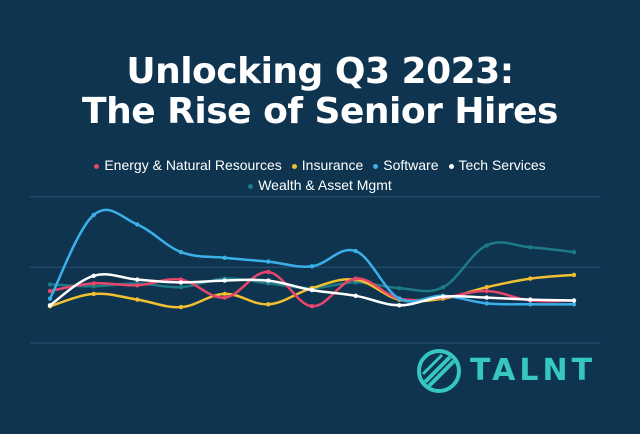 Image resolution: width=640 pixels, height=434 pixels. Describe the element at coordinates (502, 165) in the screenshot. I see `legend-label: Tech Services` at that location.